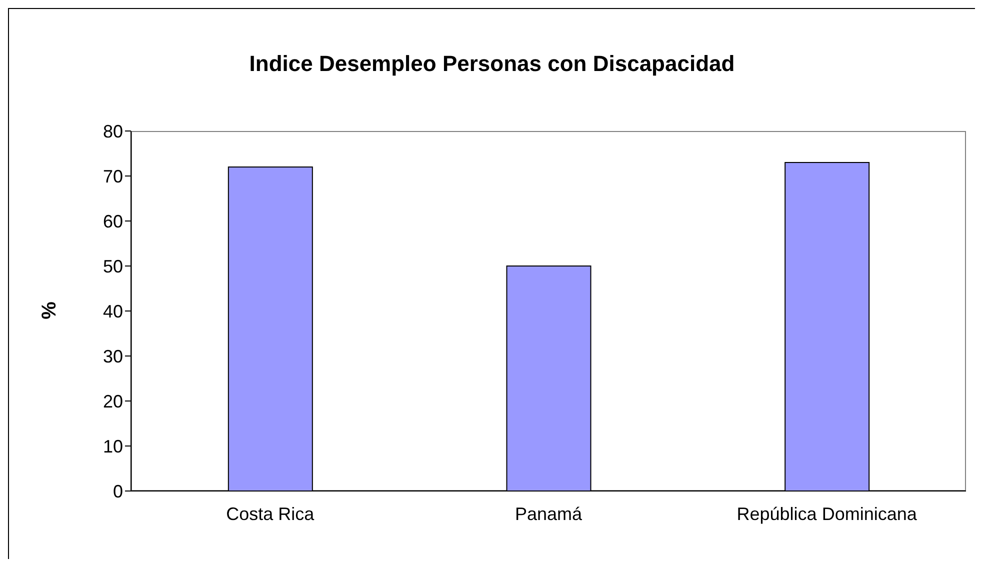 Image resolution: width=982 pixels, height=566 pixels. What do you see at coordinates (549, 514) in the screenshot?
I see `x-tick-label: Panamá` at bounding box center [549, 514].